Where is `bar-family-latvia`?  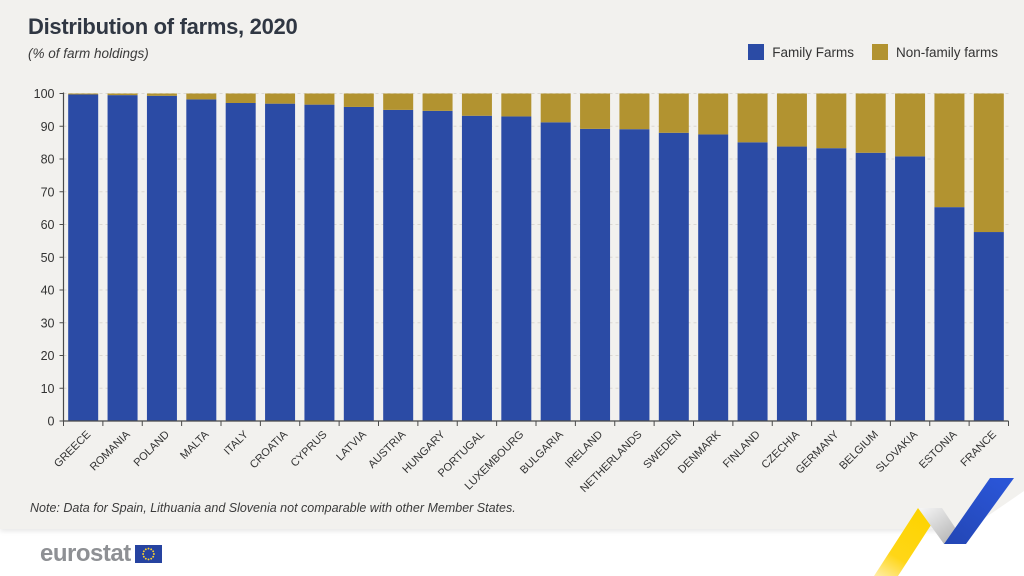 bar-family-latvia is located at coordinates (358, 264).